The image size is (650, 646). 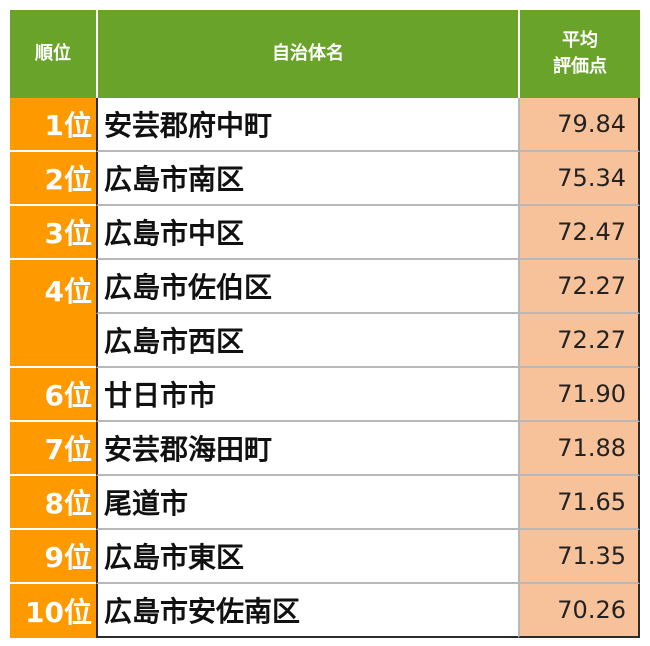 I want to click on rank-cell: 6位, so click(x=53, y=395).